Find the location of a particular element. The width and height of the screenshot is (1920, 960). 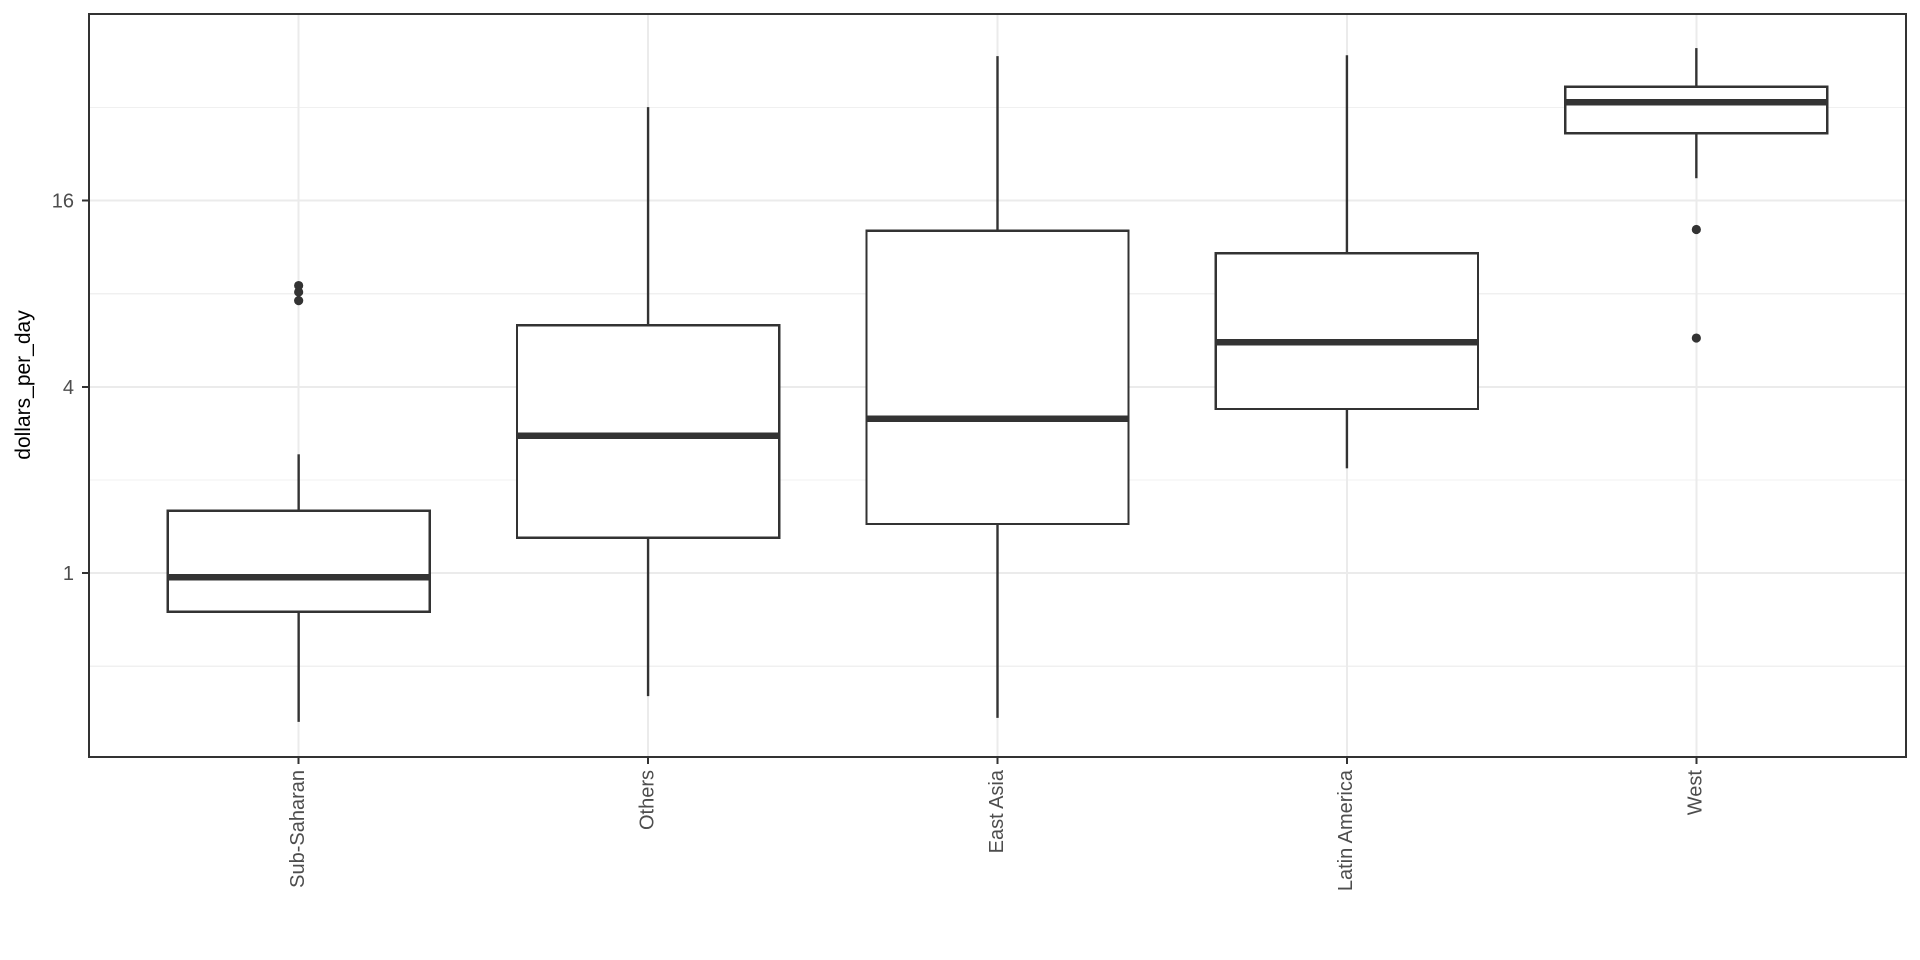

y-tick-label: 4 is located at coordinates (68, 388).